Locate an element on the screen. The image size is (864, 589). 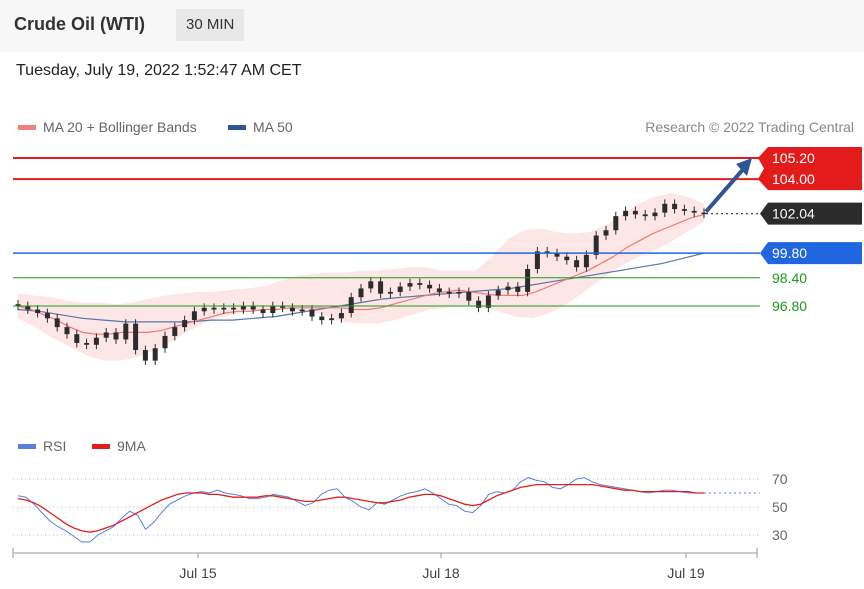
resistance-label-bg is located at coordinates (810, 169).